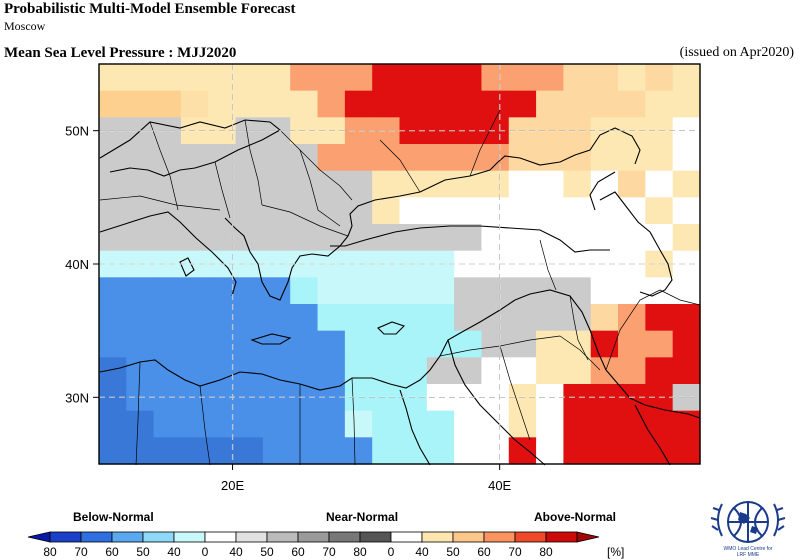 The width and height of the screenshot is (800, 560). What do you see at coordinates (113, 517) in the screenshot?
I see `below-normal-label: Below-Normal` at bounding box center [113, 517].